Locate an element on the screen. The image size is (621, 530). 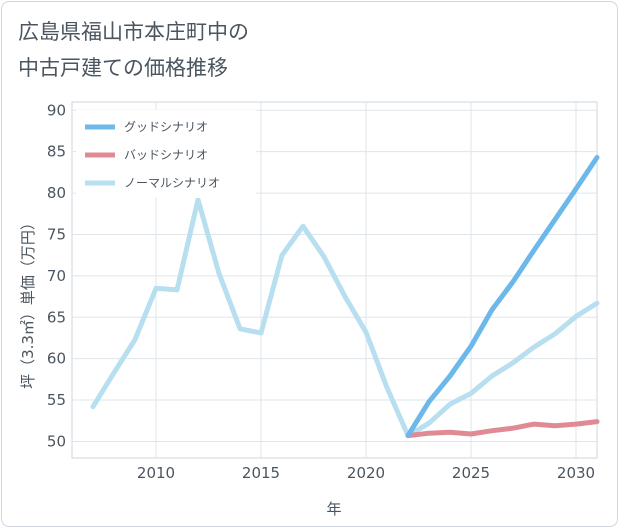
y-tick-label: 50 is located at coordinates (56, 441).